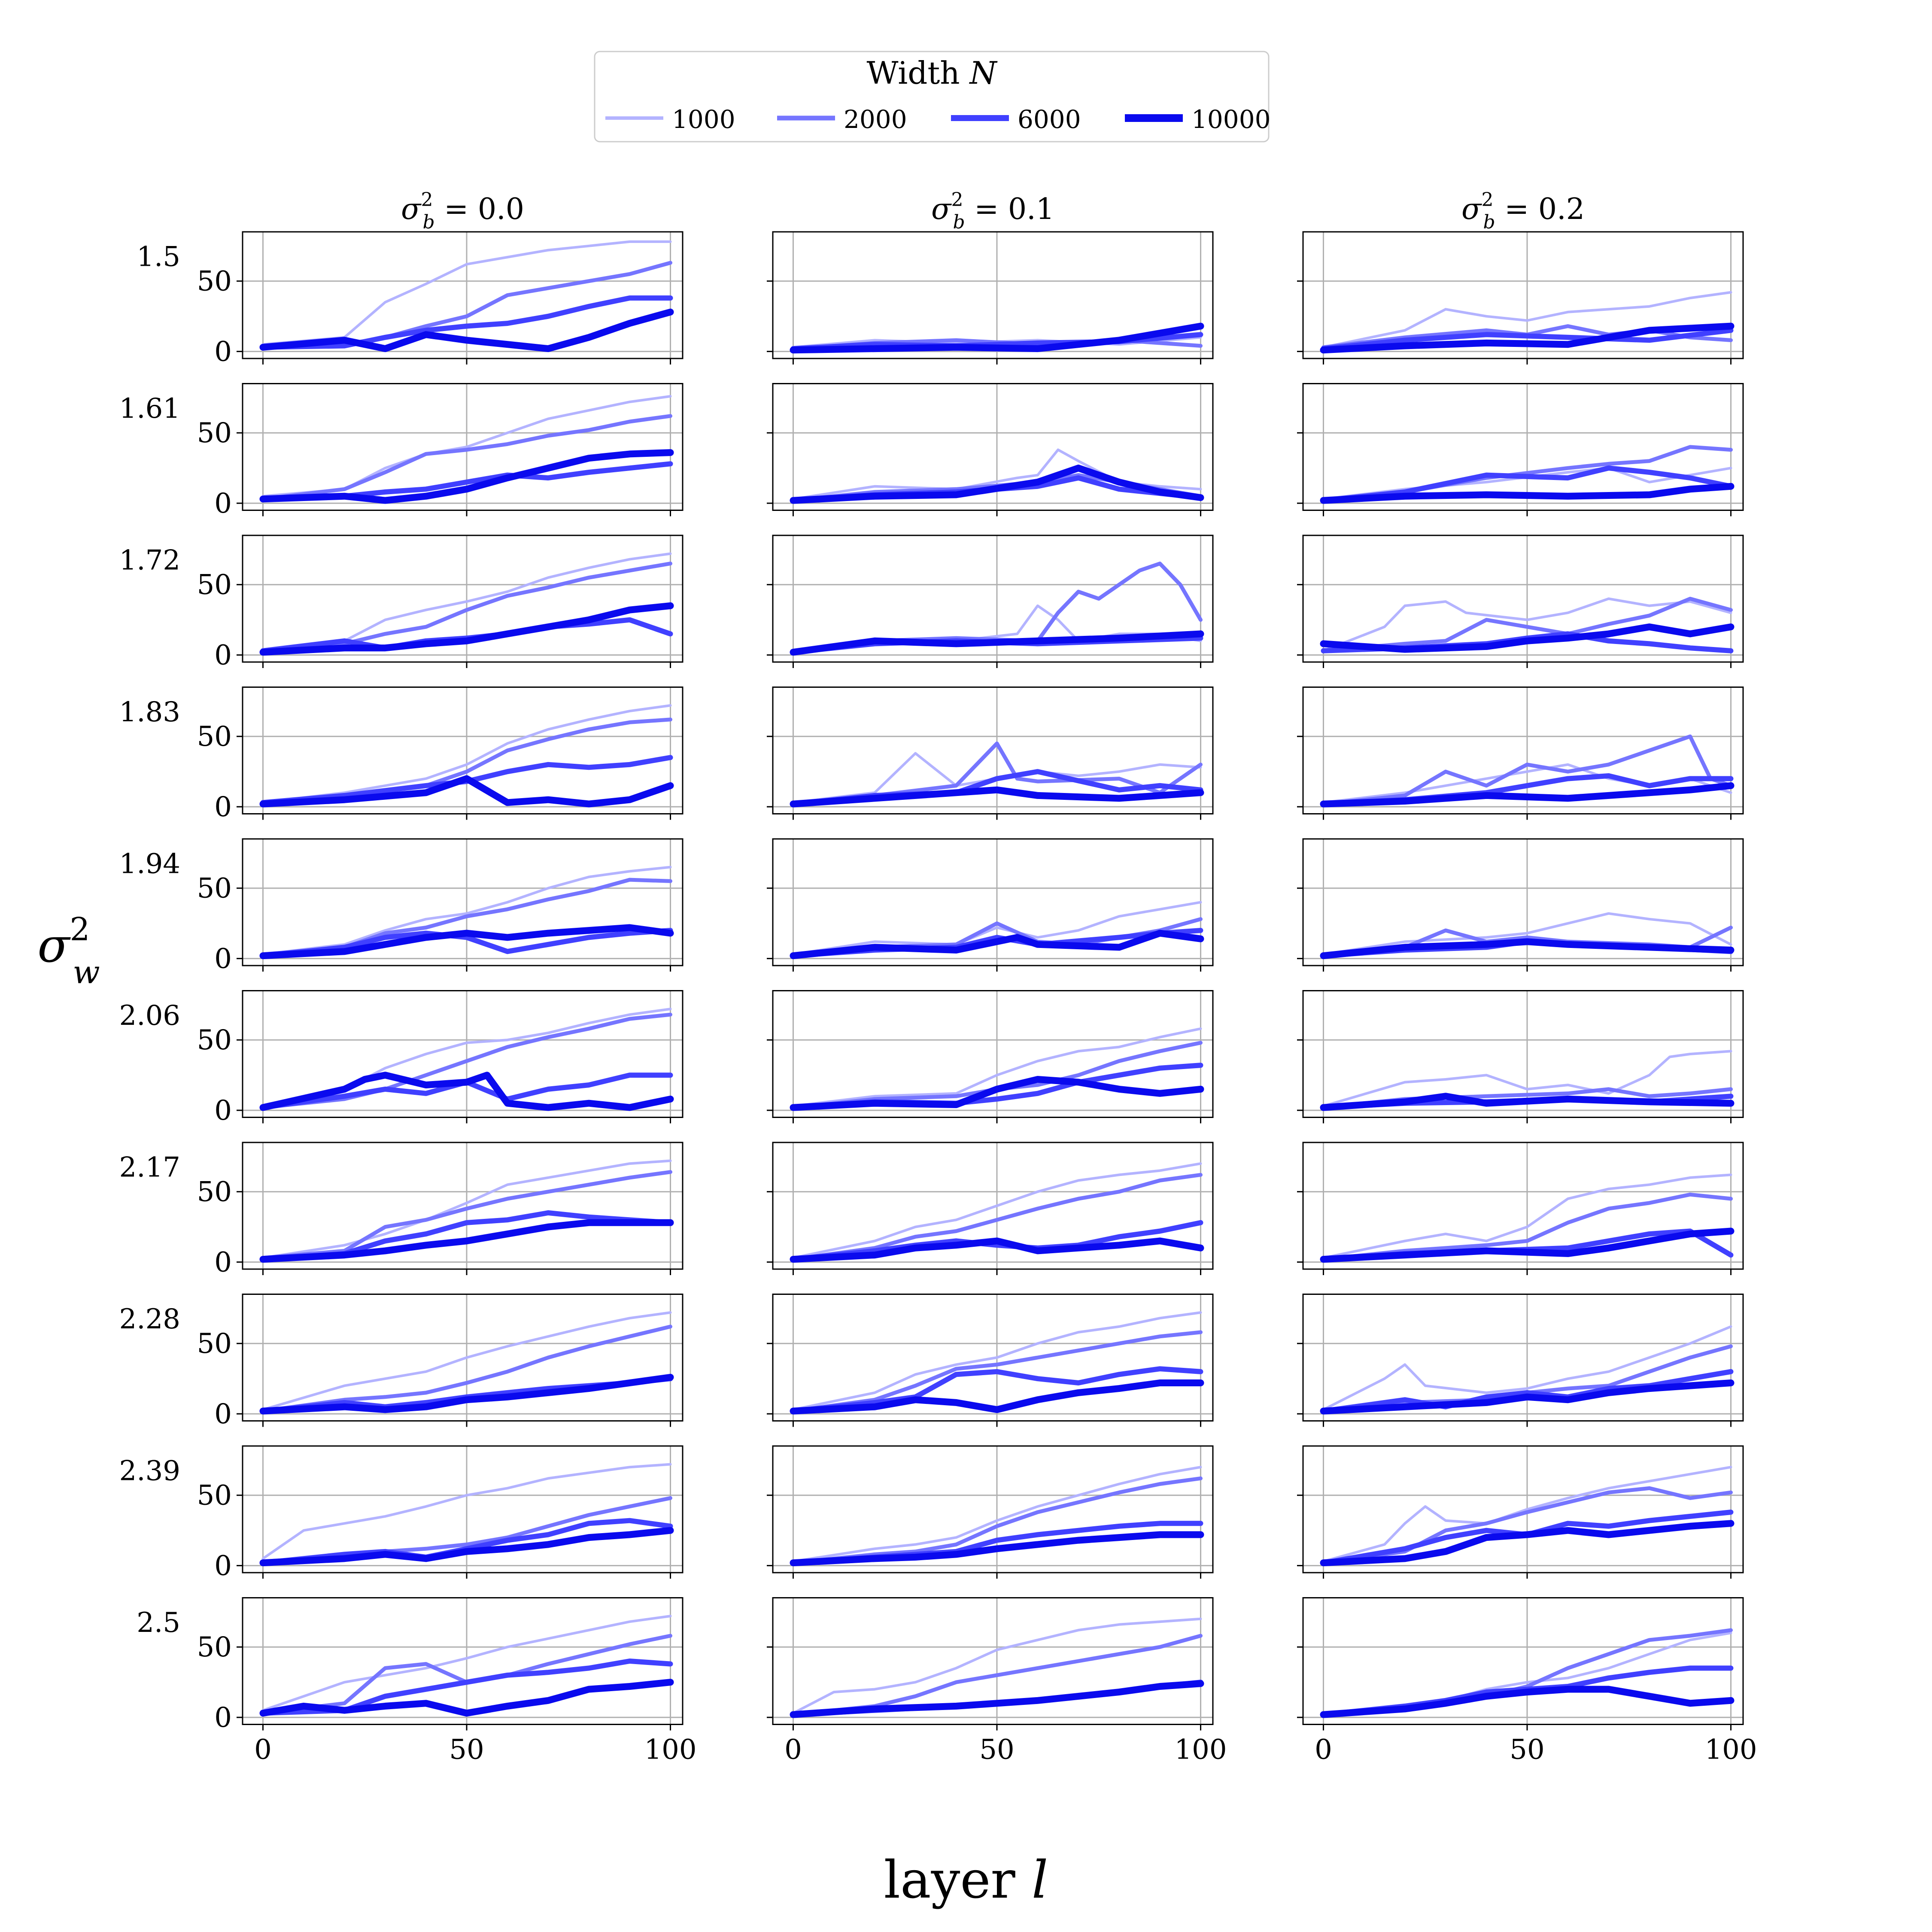  Describe the element at coordinates (159, 1623) in the screenshot. I see `row-label-9: 2.5` at that location.